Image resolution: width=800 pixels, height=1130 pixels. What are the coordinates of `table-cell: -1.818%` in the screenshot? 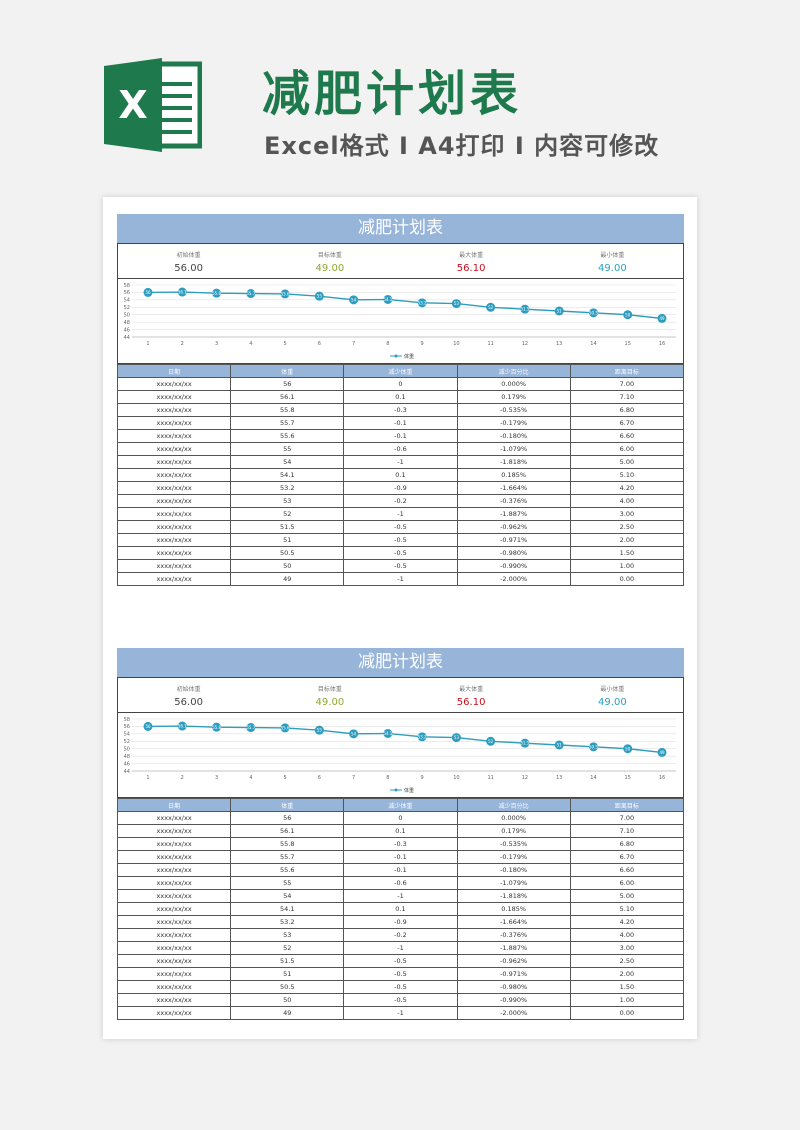 It's located at (513, 896).